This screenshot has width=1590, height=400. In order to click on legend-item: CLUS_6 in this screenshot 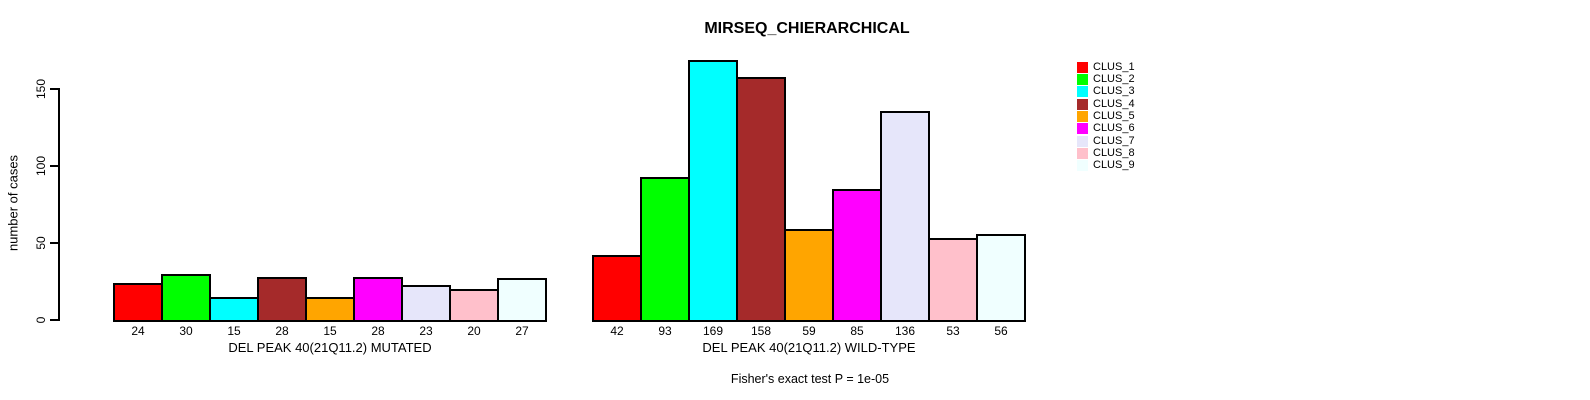, I will do `click(1106, 129)`.